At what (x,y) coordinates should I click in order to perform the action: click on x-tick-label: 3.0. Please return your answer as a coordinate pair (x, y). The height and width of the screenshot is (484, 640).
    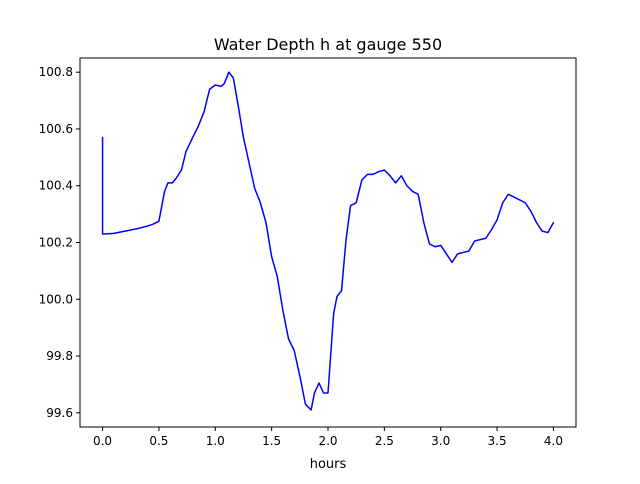
    Looking at the image, I should click on (440, 441).